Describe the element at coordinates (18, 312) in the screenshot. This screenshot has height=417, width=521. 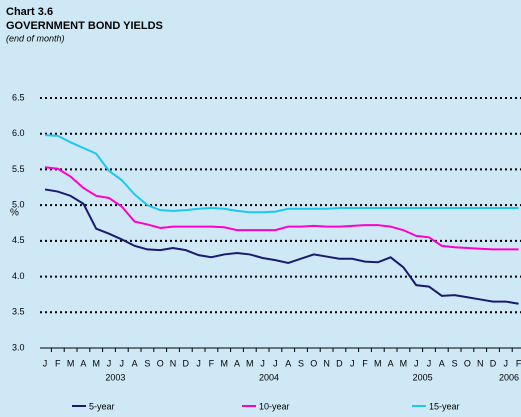
I see `y-tick-label: 3.5` at that location.